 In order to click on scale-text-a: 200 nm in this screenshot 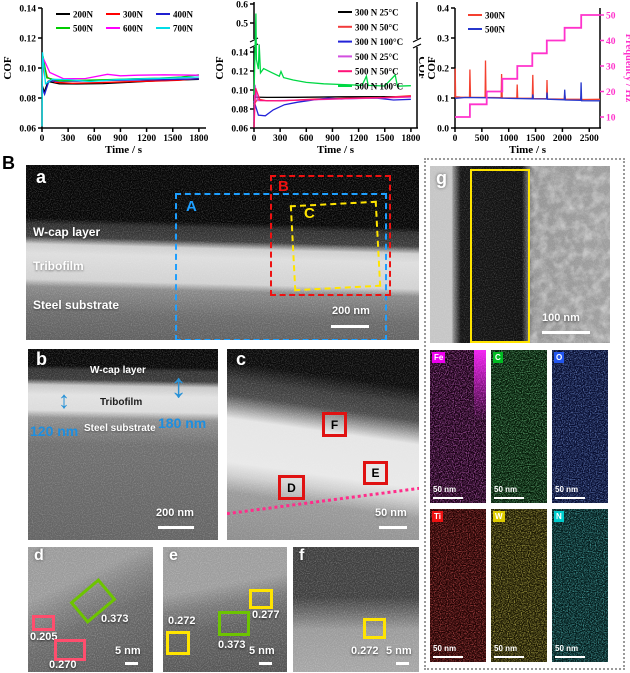, I will do `click(351, 311)`.